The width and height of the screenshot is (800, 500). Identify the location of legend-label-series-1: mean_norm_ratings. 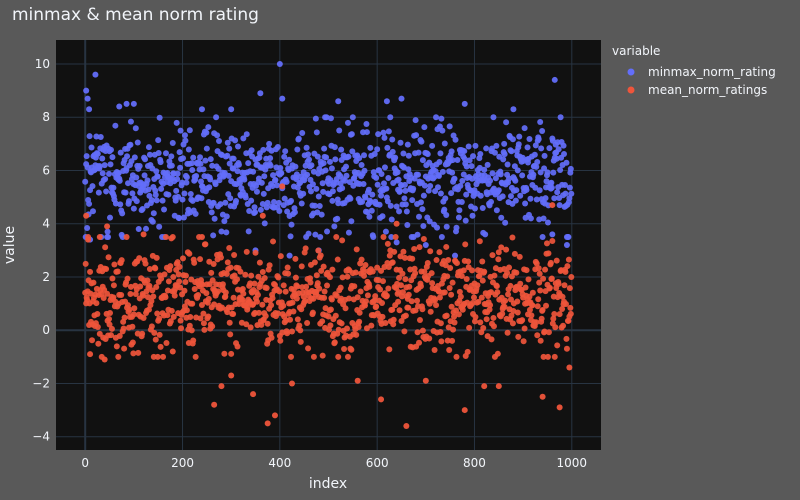
(707, 90).